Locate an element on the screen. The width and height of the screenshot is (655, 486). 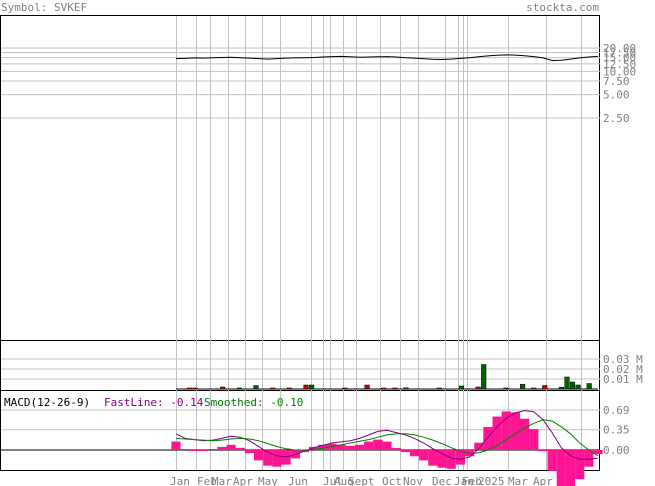
price-tick-label: 5.00 is located at coordinates (616, 95).